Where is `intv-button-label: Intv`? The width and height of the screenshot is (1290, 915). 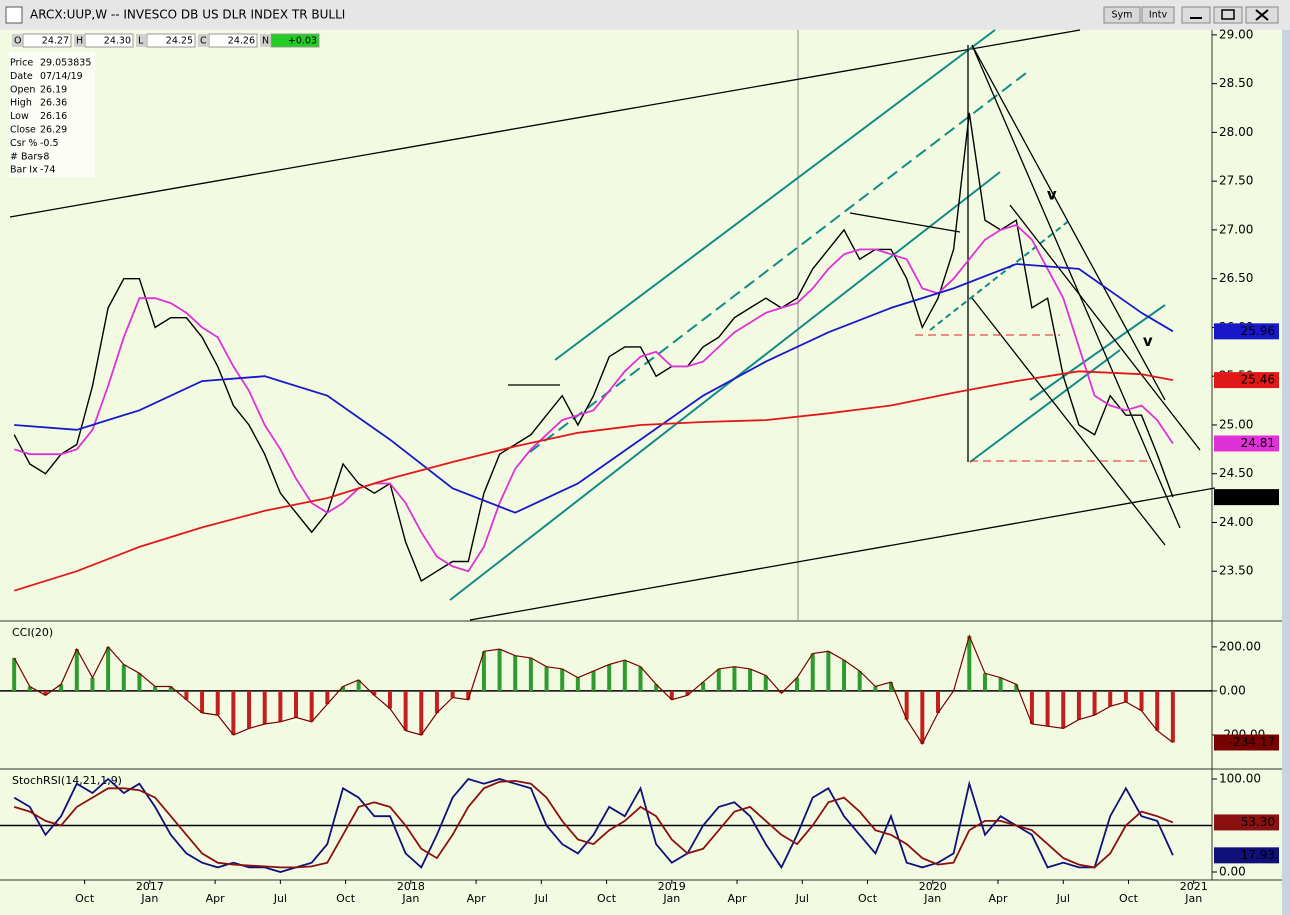
intv-button-label: Intv is located at coordinates (1158, 15).